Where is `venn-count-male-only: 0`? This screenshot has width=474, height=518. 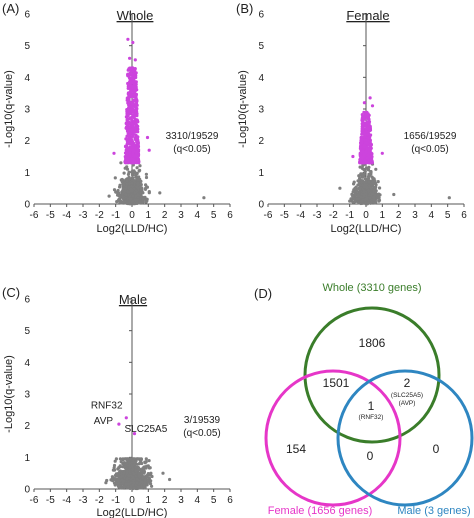
venn-count-male-only: 0 is located at coordinates (436, 449).